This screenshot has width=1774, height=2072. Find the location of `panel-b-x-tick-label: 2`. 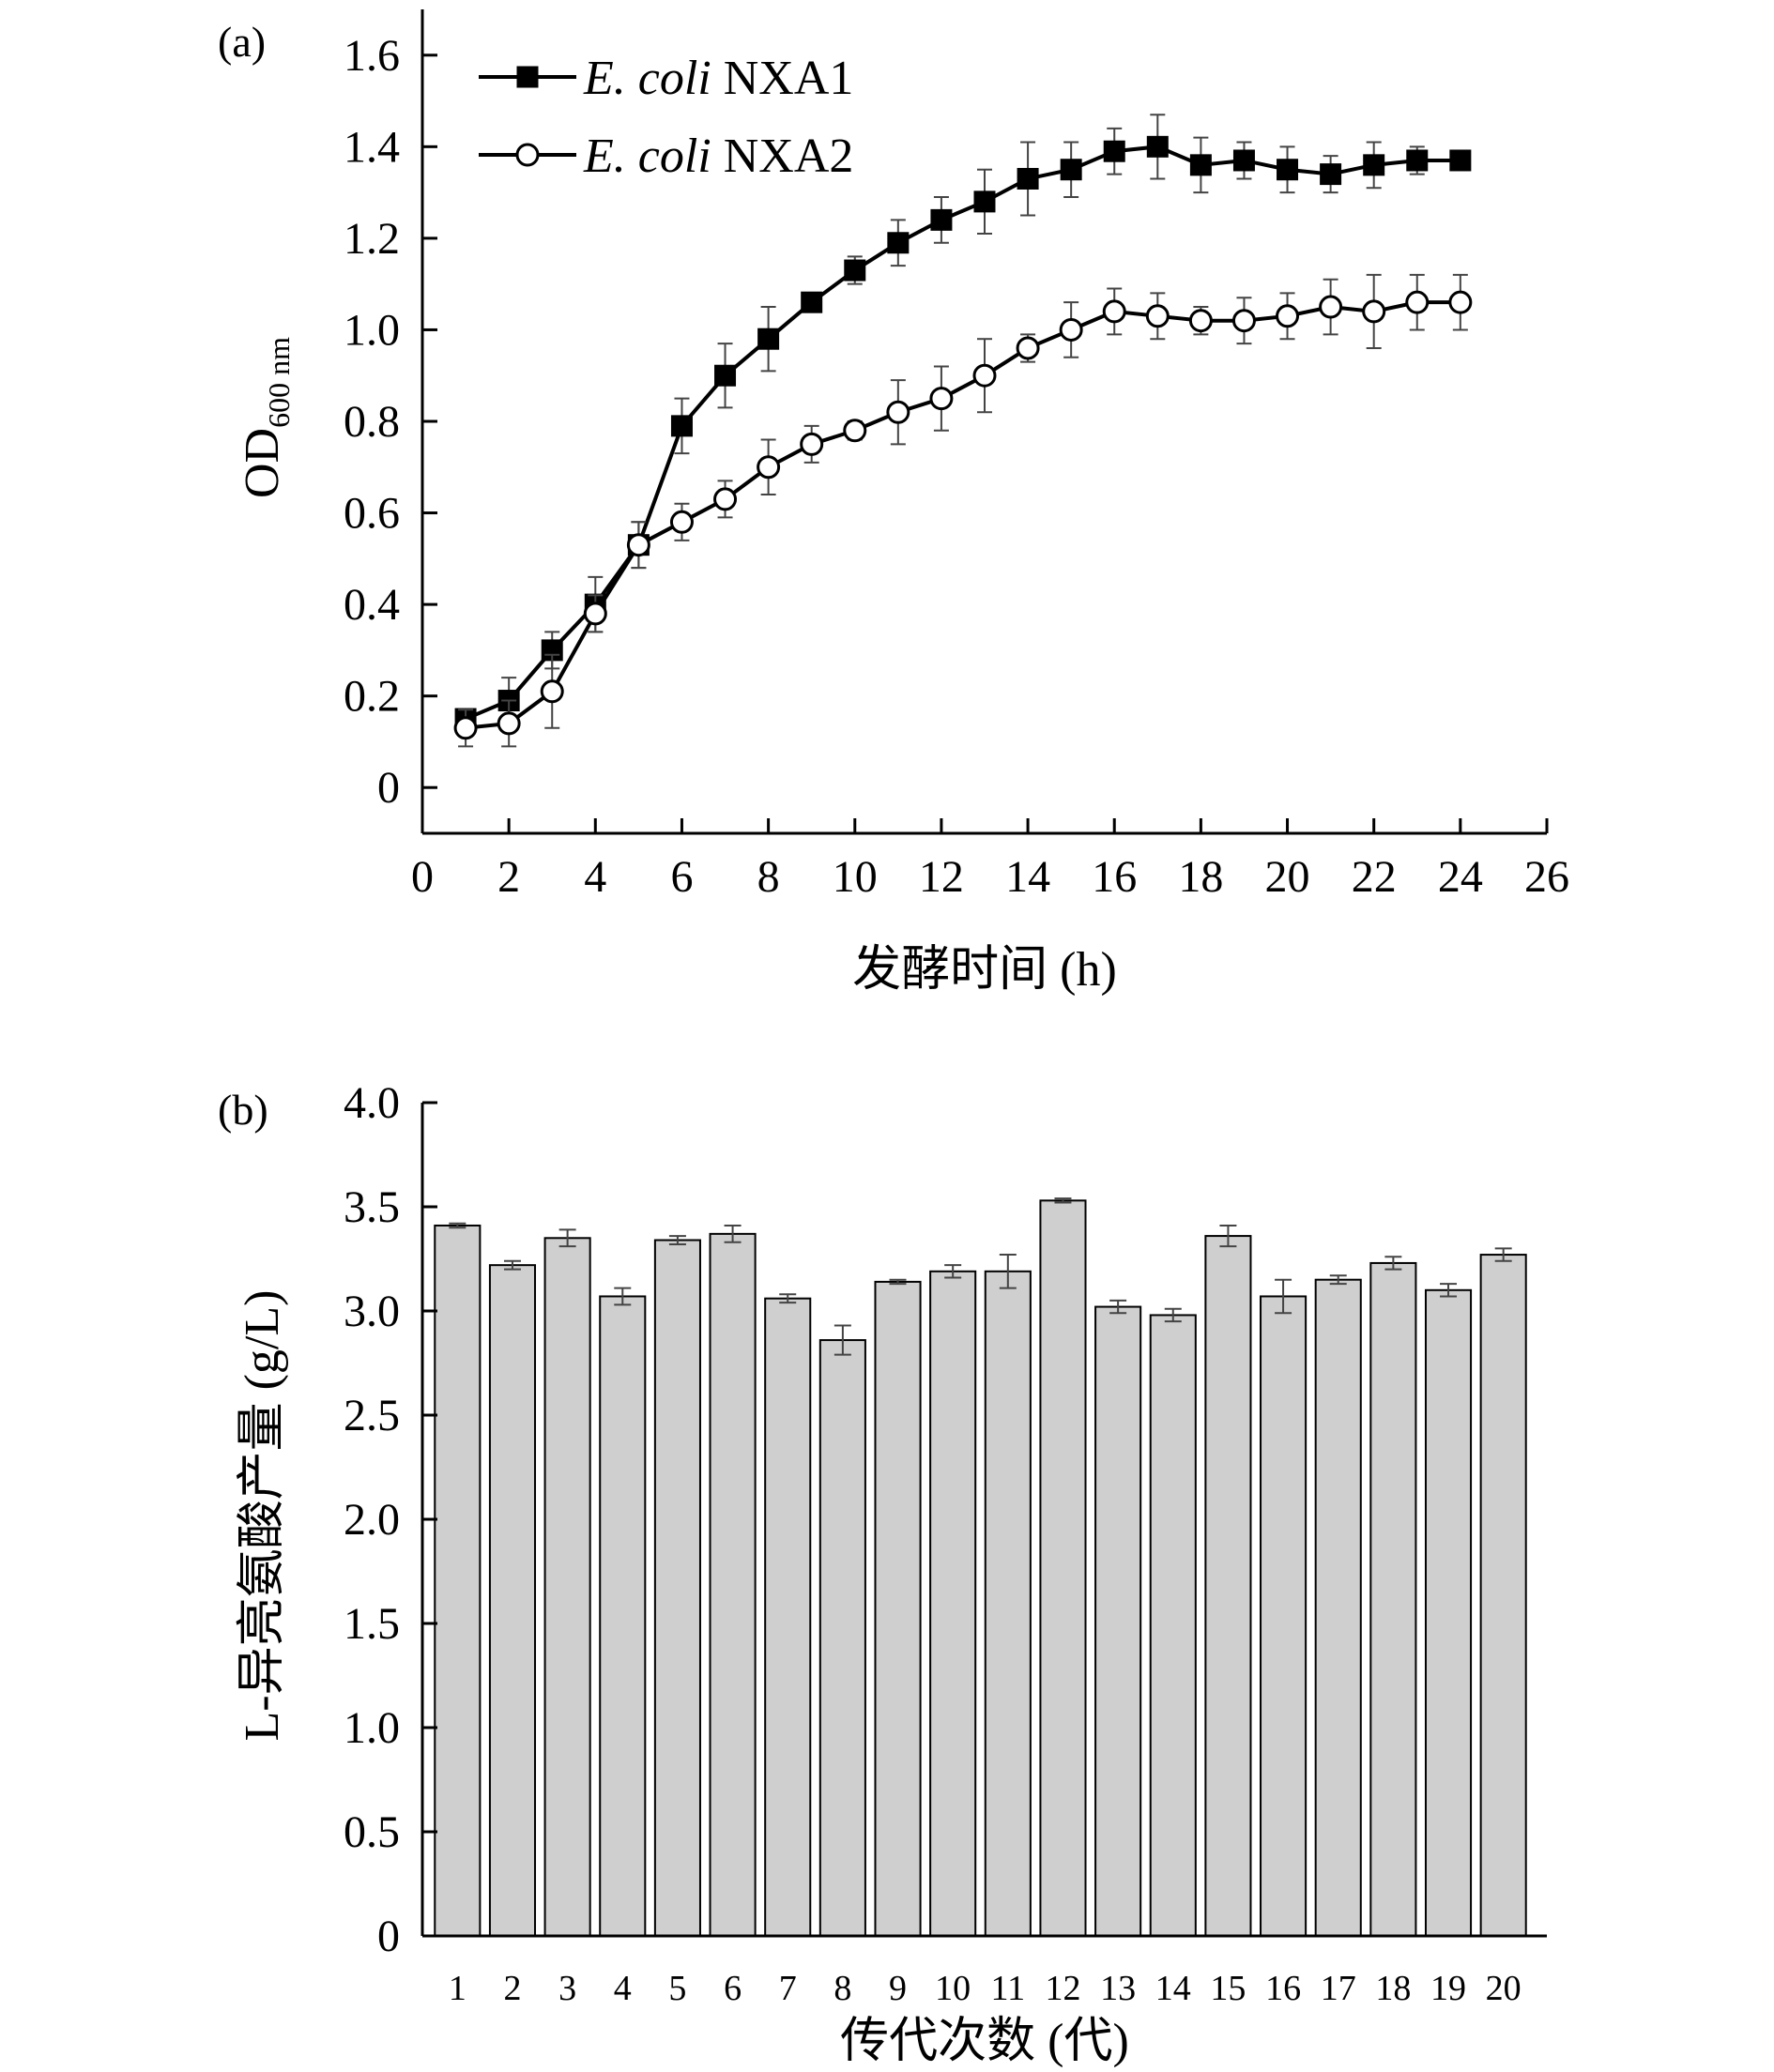

panel-b-x-tick-label: 2 is located at coordinates (512, 1988).